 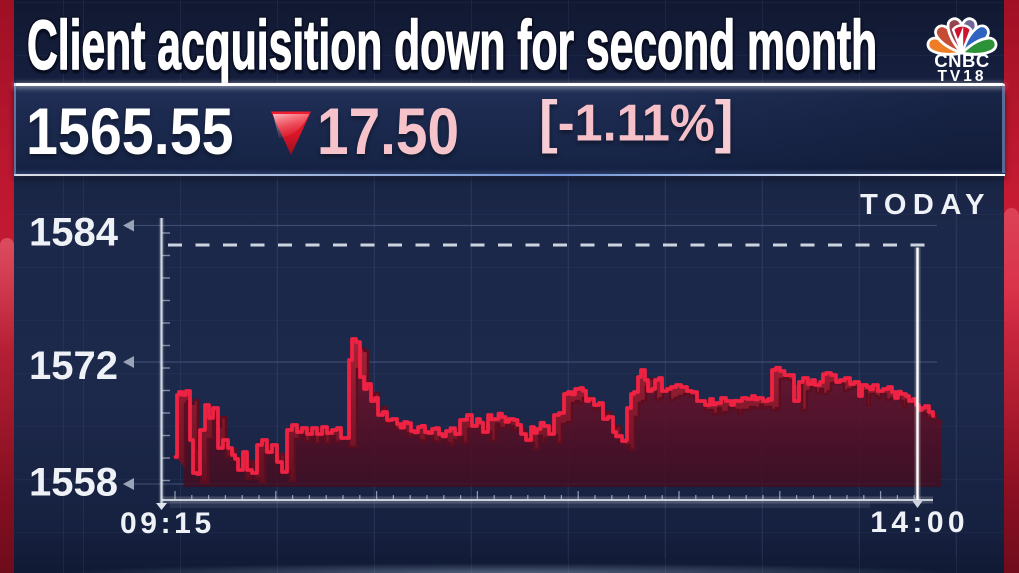 I want to click on svg-text: 14:00, so click(x=919, y=522).